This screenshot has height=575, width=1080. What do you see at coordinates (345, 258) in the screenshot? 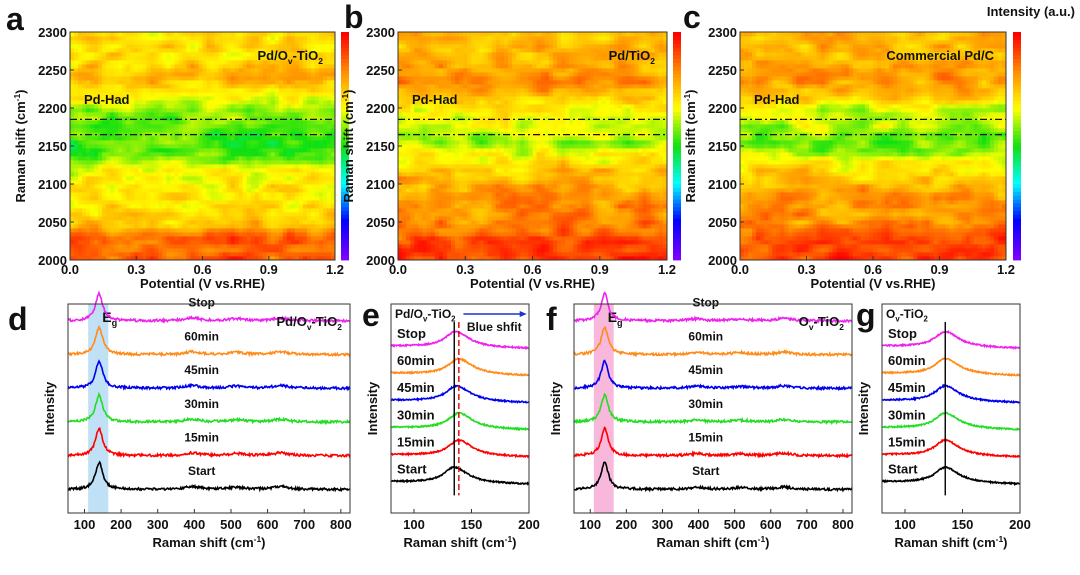
I see `colorbar-segment` at bounding box center [345, 258].